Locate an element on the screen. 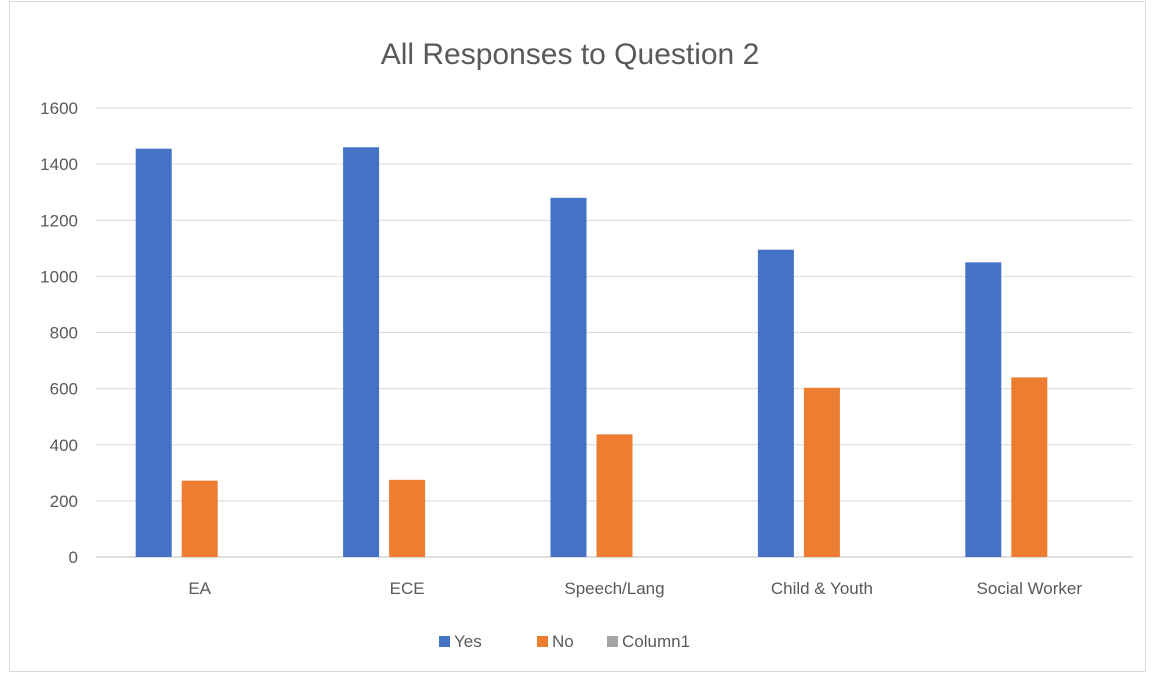  legend: Yes No Column1 is located at coordinates (564, 641).